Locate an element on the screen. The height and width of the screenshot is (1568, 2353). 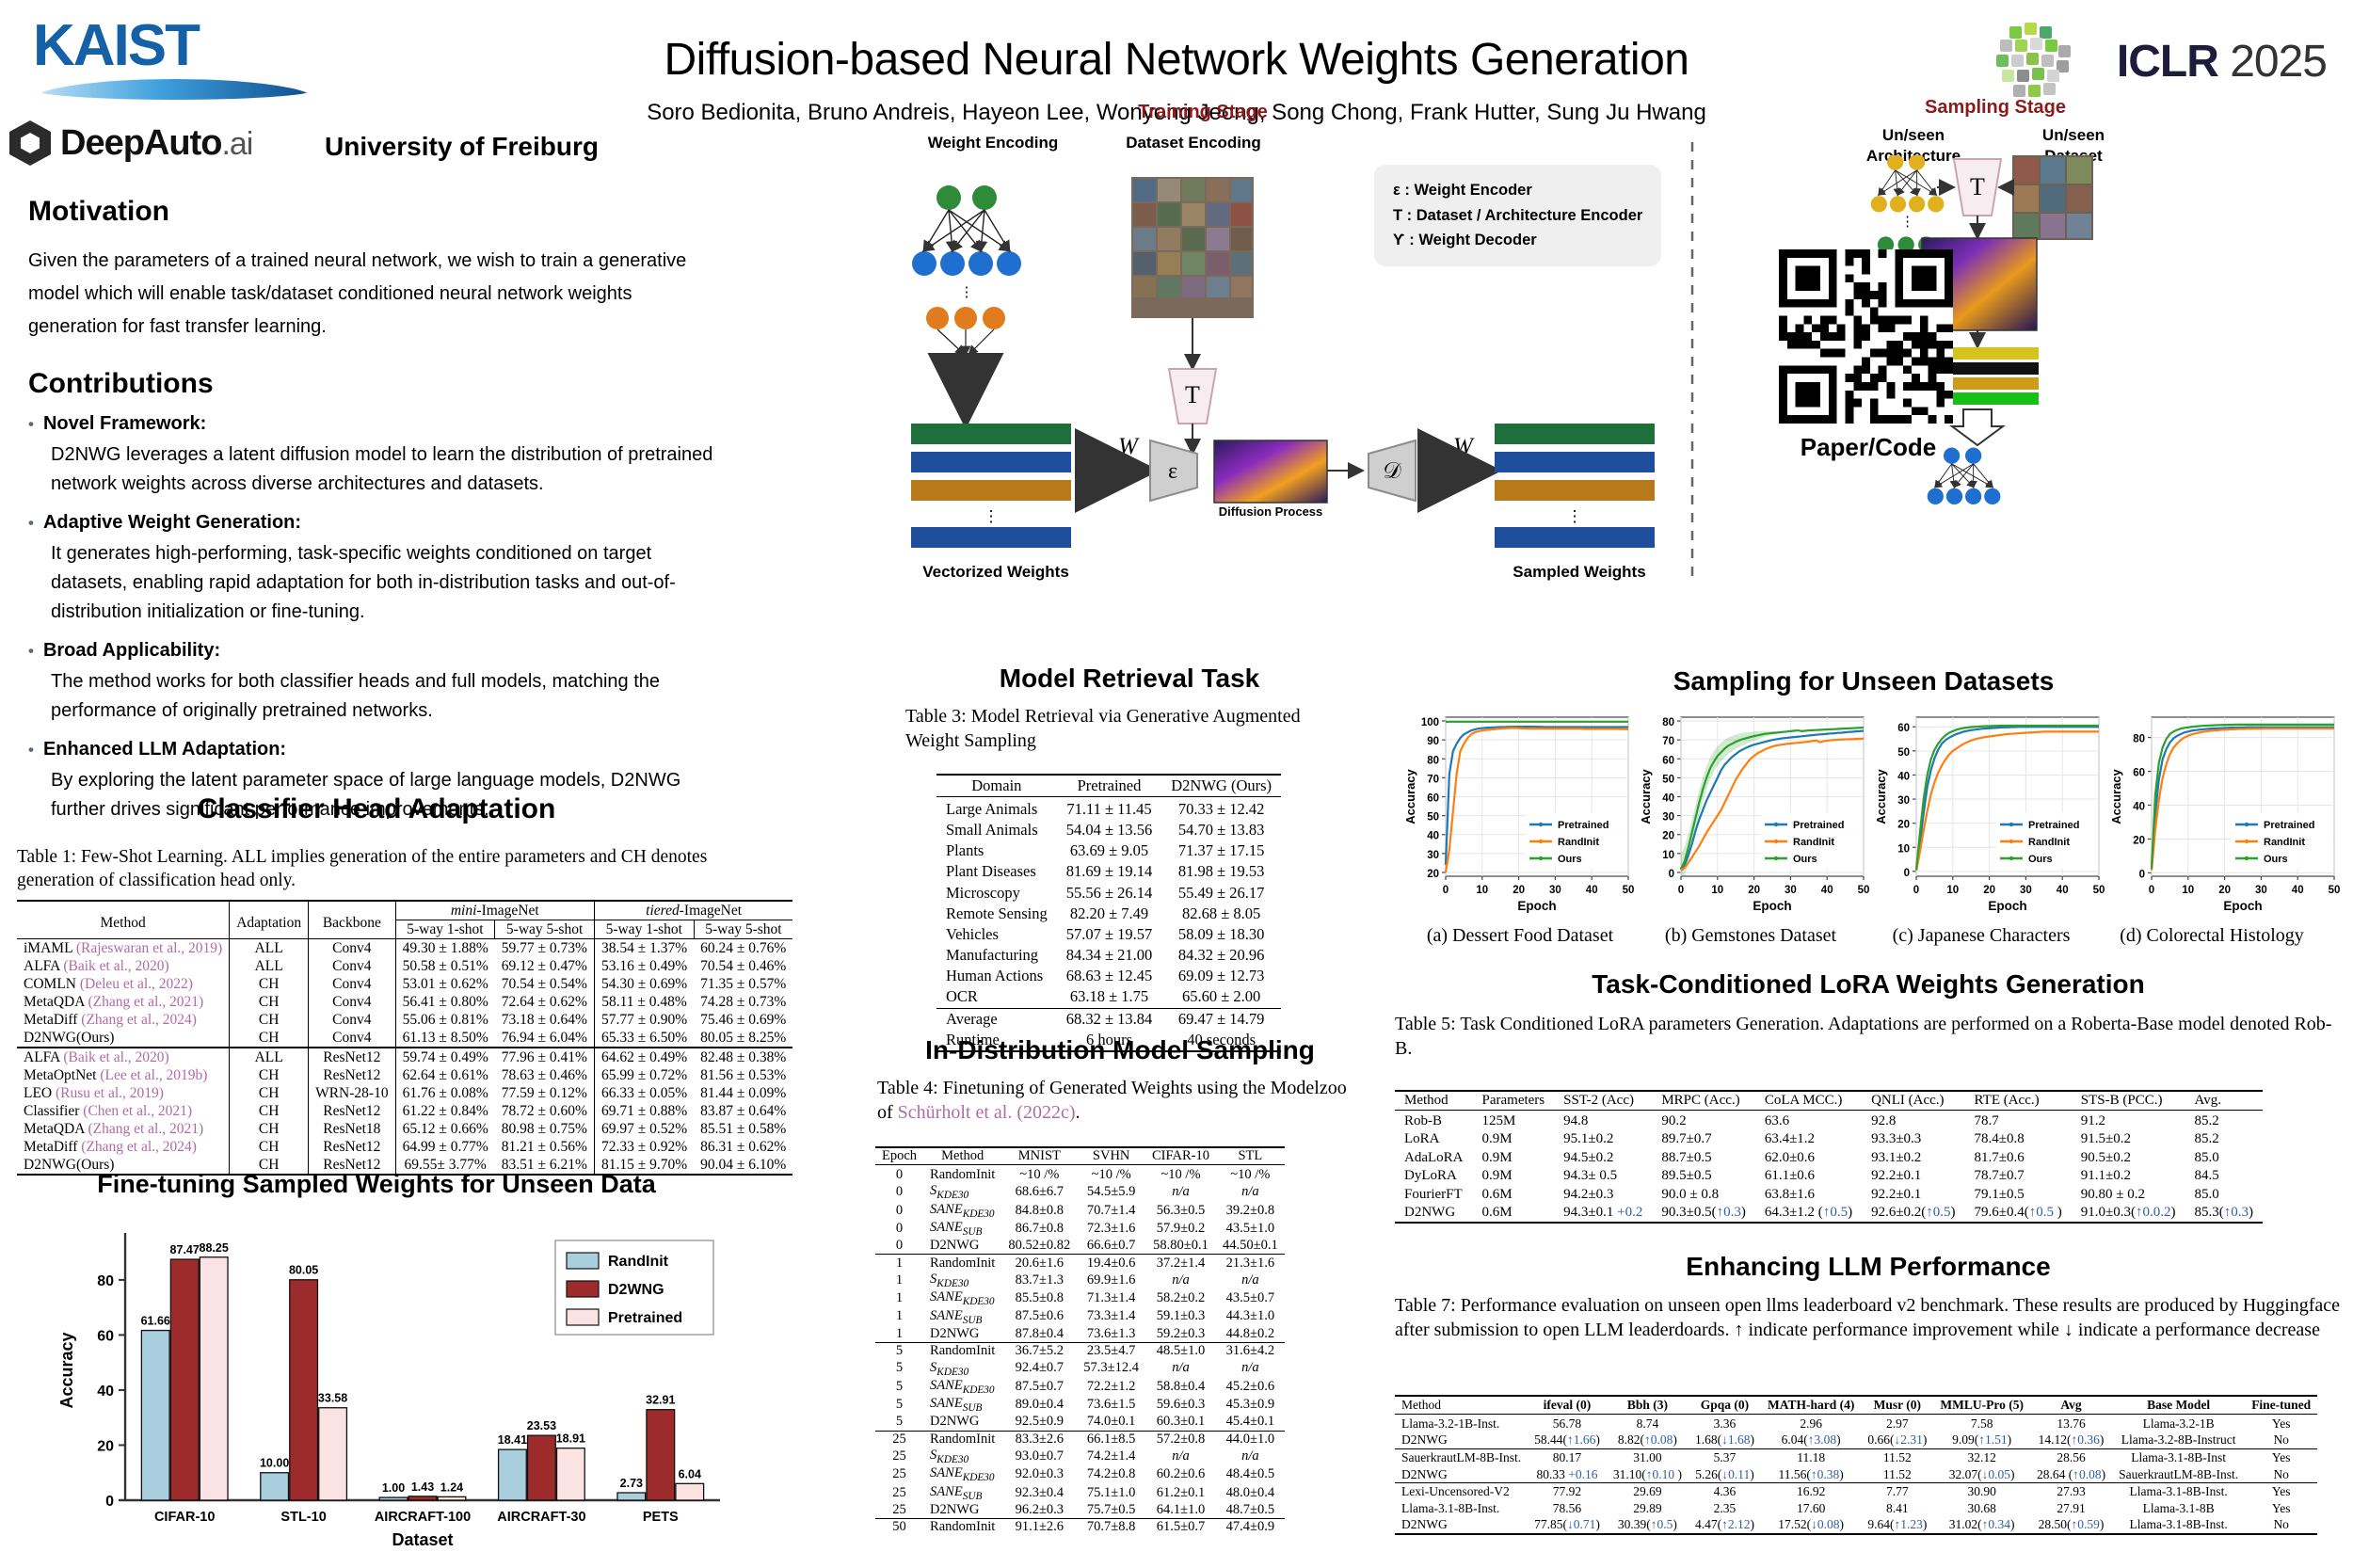
table-row: Large Animals 71.11 ± 11.45 70.33 ± 12.42 is located at coordinates (1105, 808).